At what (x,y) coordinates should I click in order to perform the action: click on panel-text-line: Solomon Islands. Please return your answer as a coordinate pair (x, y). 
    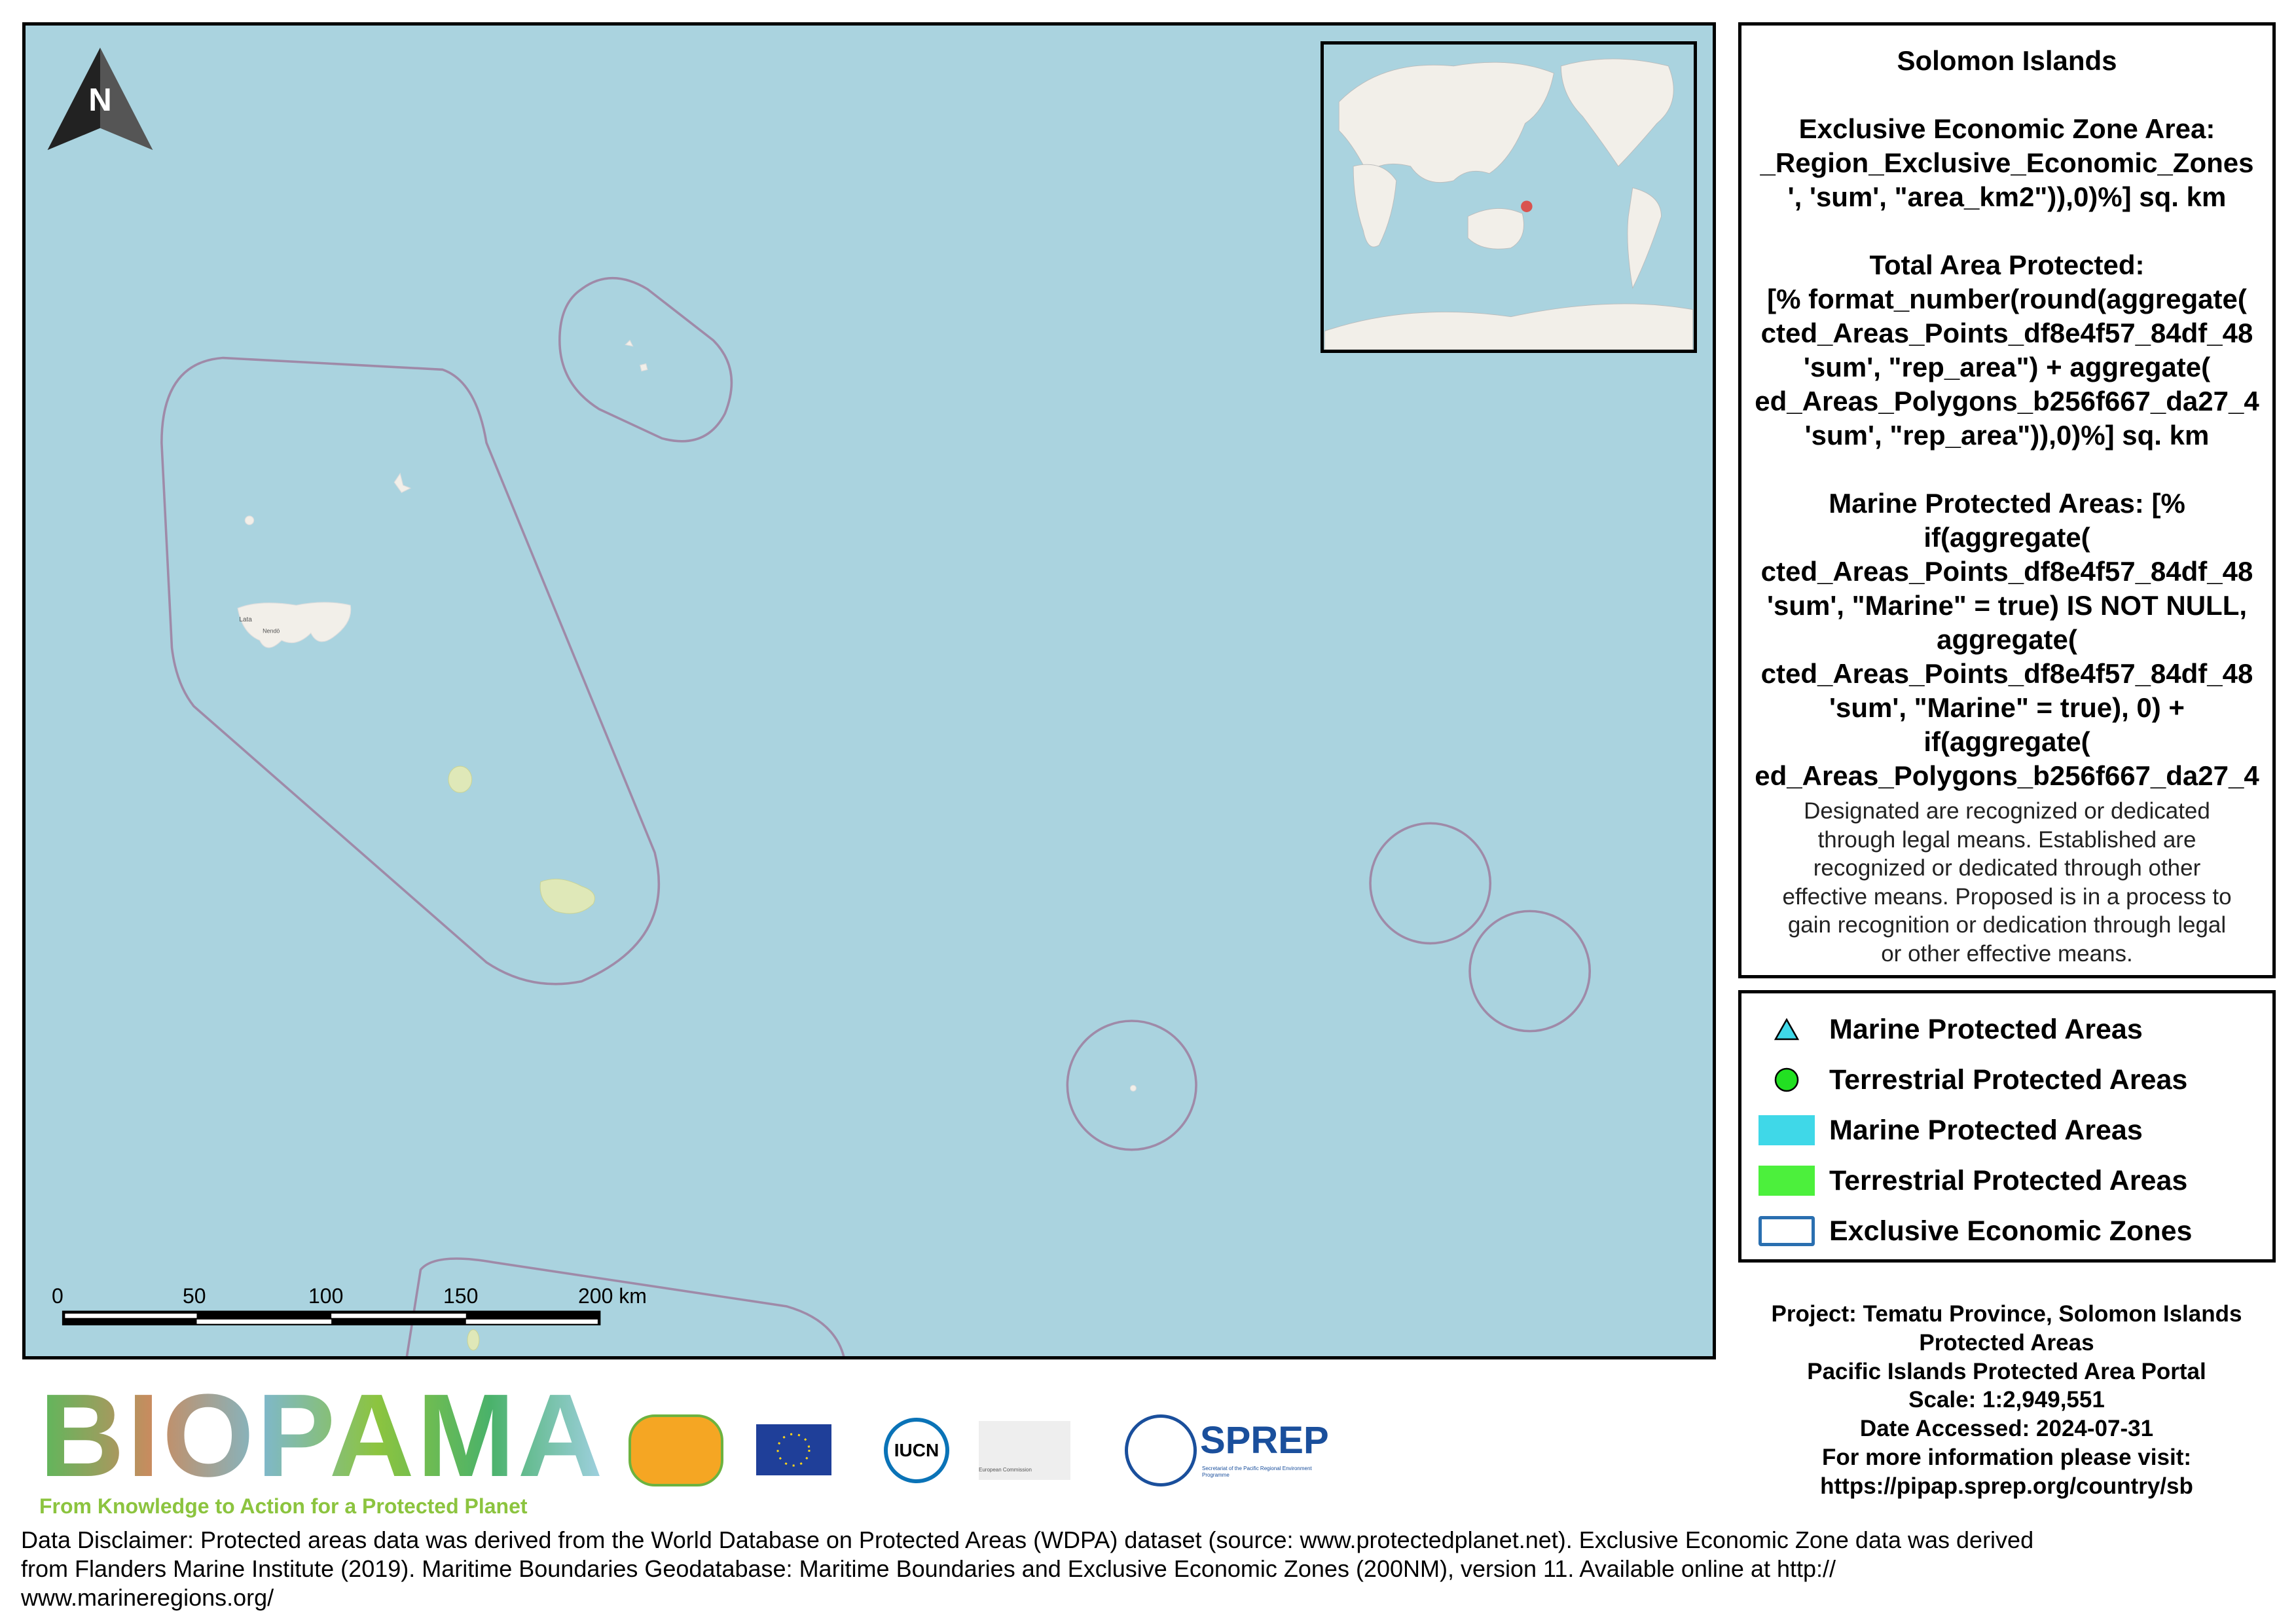
    Looking at the image, I should click on (2007, 60).